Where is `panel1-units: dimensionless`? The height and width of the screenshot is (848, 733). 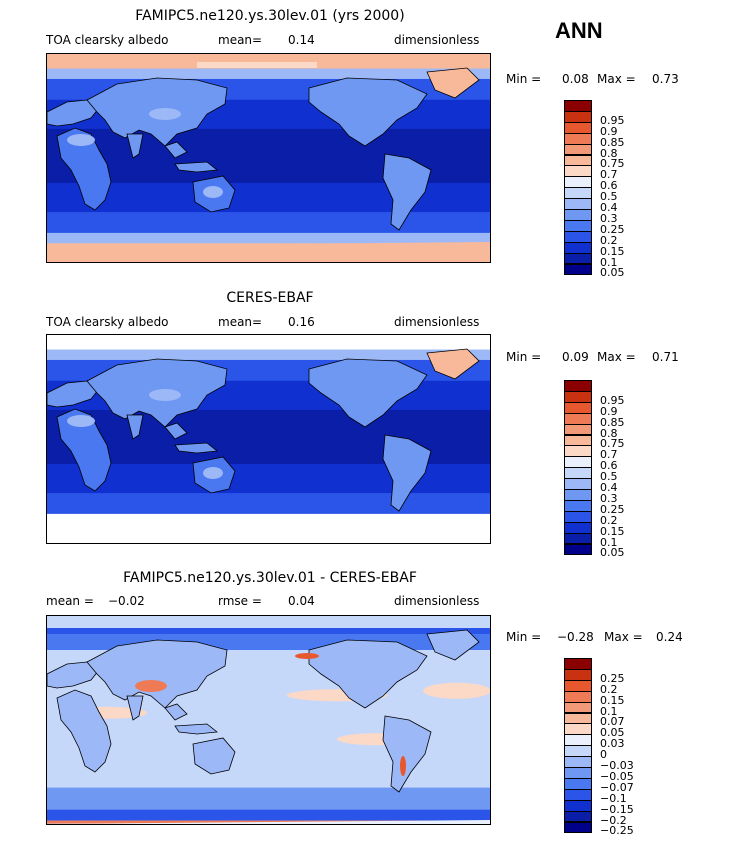
panel1-units: dimensionless is located at coordinates (437, 40).